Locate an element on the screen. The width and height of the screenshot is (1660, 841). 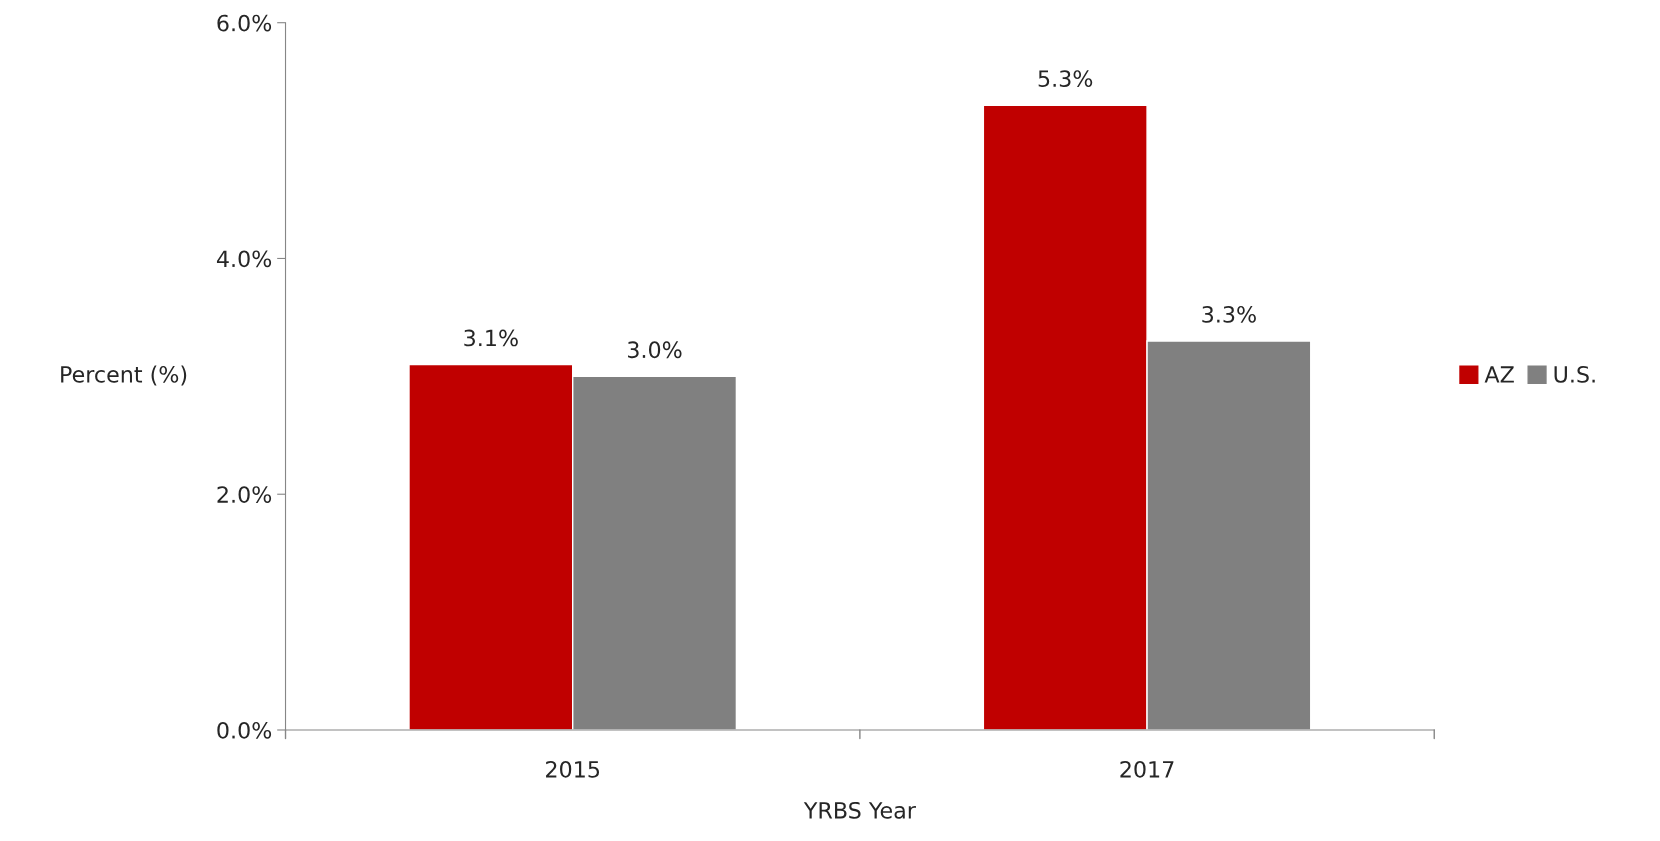
x-axis-title: YRBS Year is located at coordinates (859, 810).